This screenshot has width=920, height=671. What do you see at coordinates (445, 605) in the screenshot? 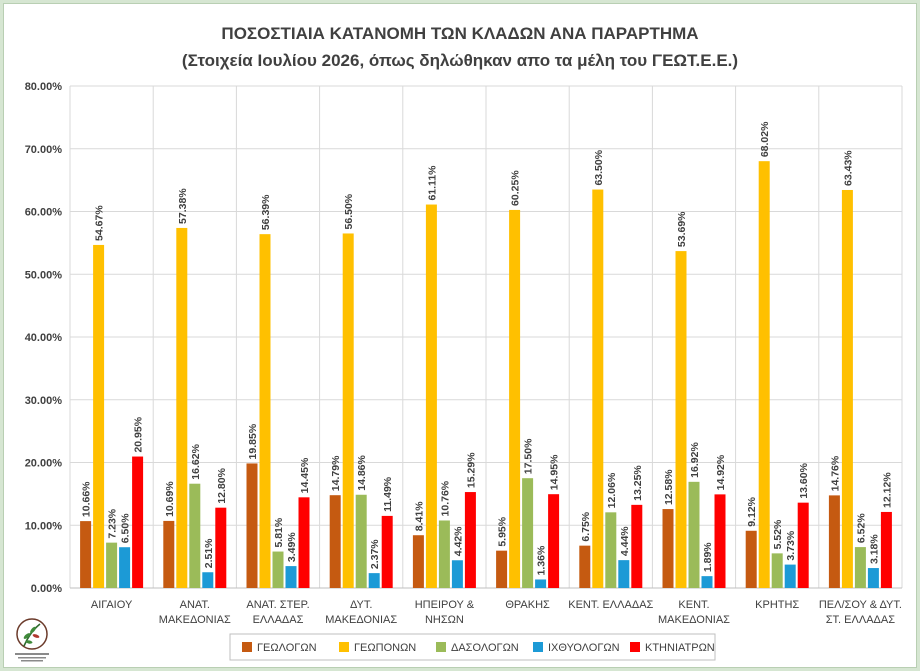
I see `category-label: ΗΠΕΙΡΟΥ &` at bounding box center [445, 605].